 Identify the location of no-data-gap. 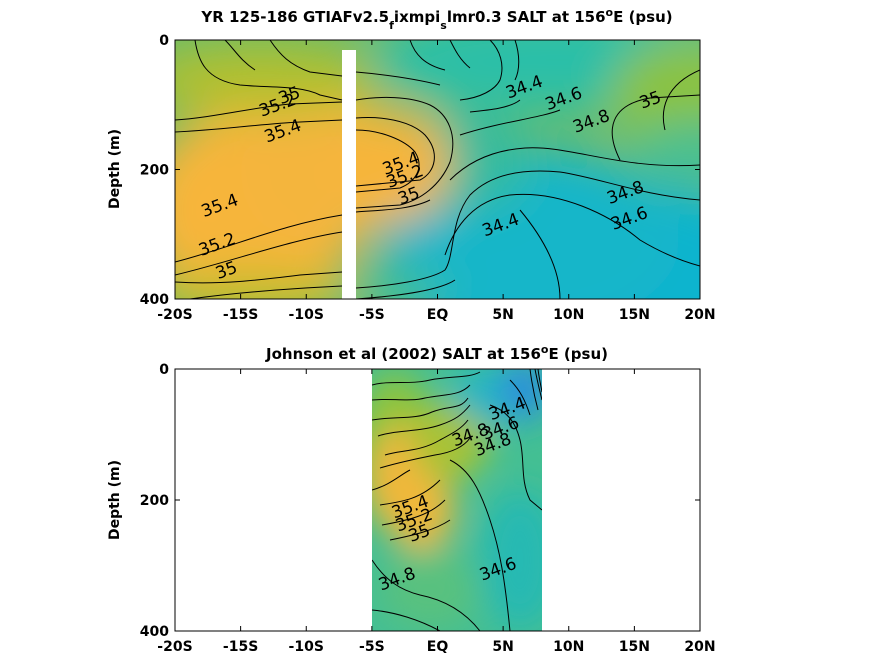
(349, 174).